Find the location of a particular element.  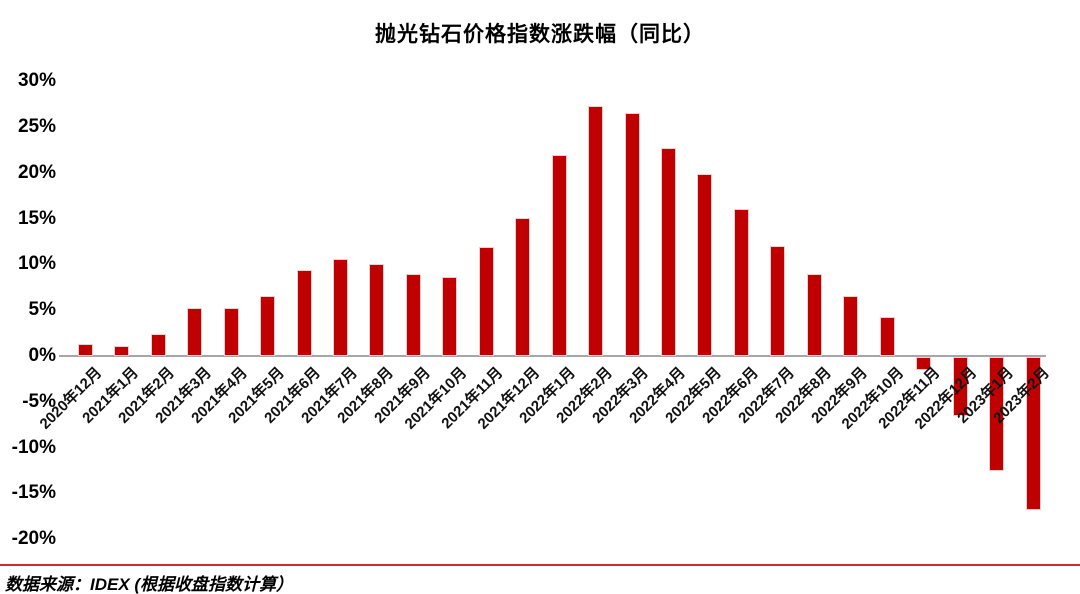

bar-2021年8月 is located at coordinates (377, 310).